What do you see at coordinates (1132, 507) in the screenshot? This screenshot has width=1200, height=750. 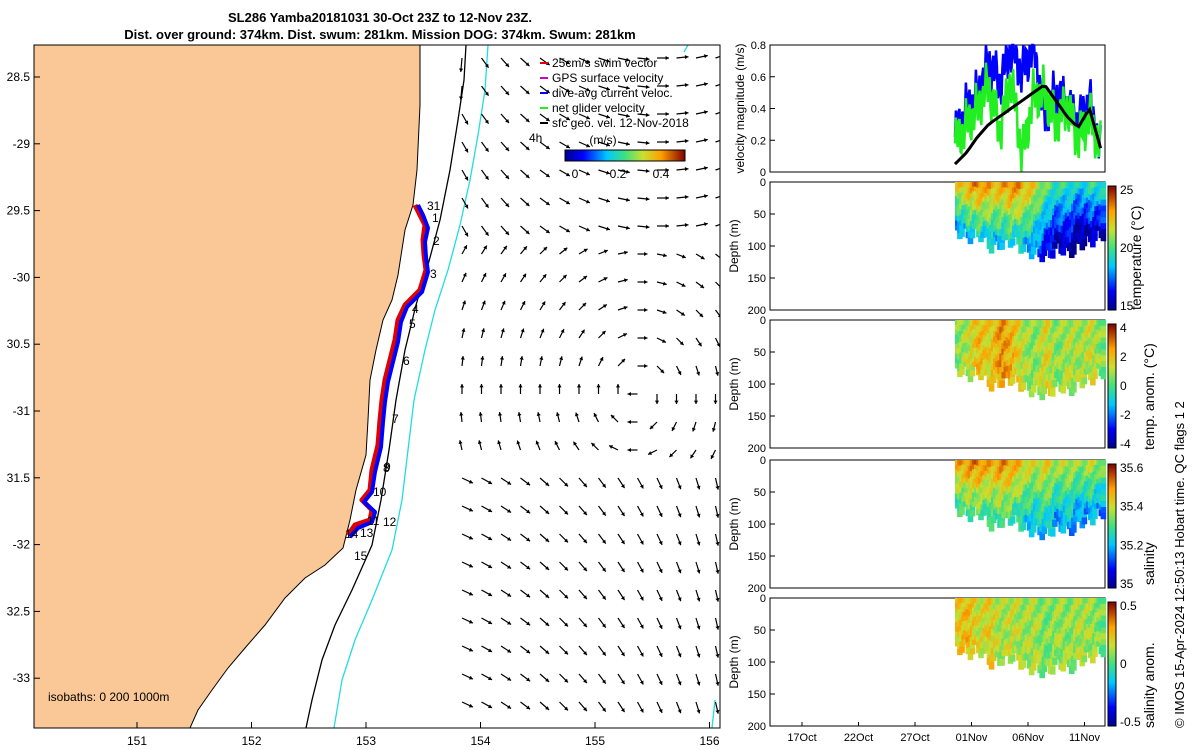 I see `section-colorbar-tick: 35.4` at bounding box center [1132, 507].